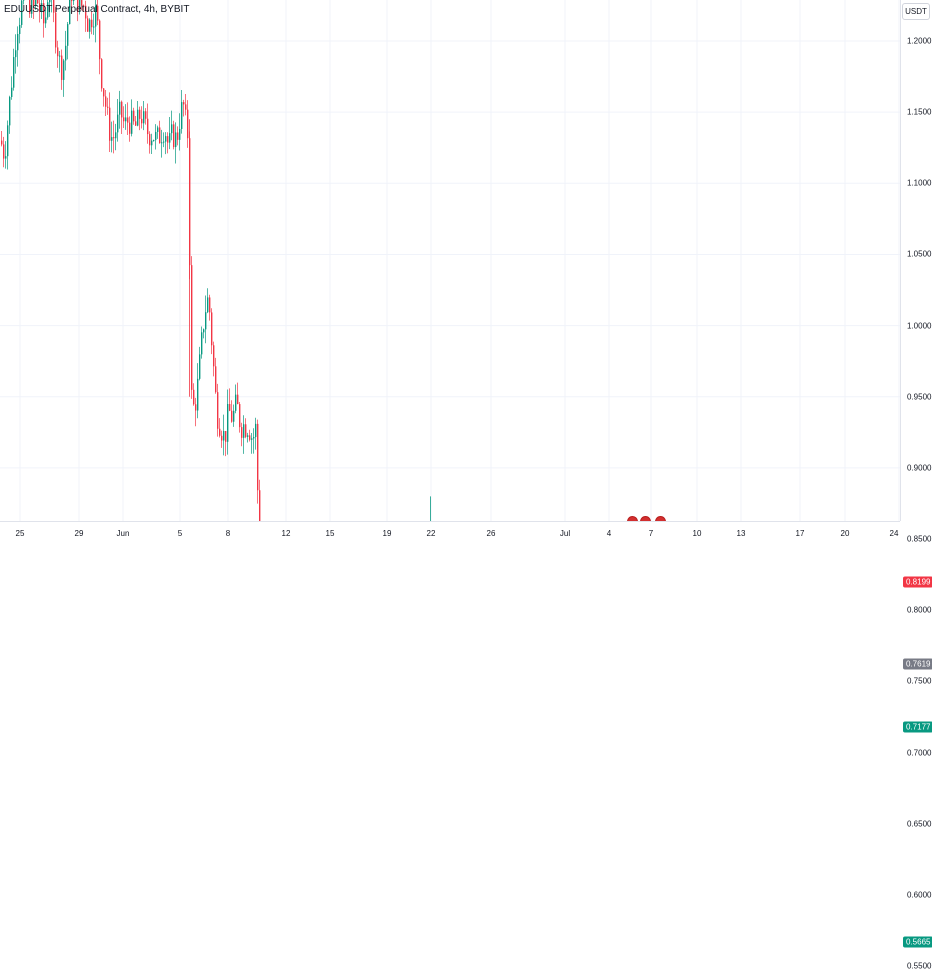 Image resolution: width=932 pixels, height=970 pixels. What do you see at coordinates (919, 965) in the screenshot?
I see `price-tick: 0.5500` at bounding box center [919, 965].